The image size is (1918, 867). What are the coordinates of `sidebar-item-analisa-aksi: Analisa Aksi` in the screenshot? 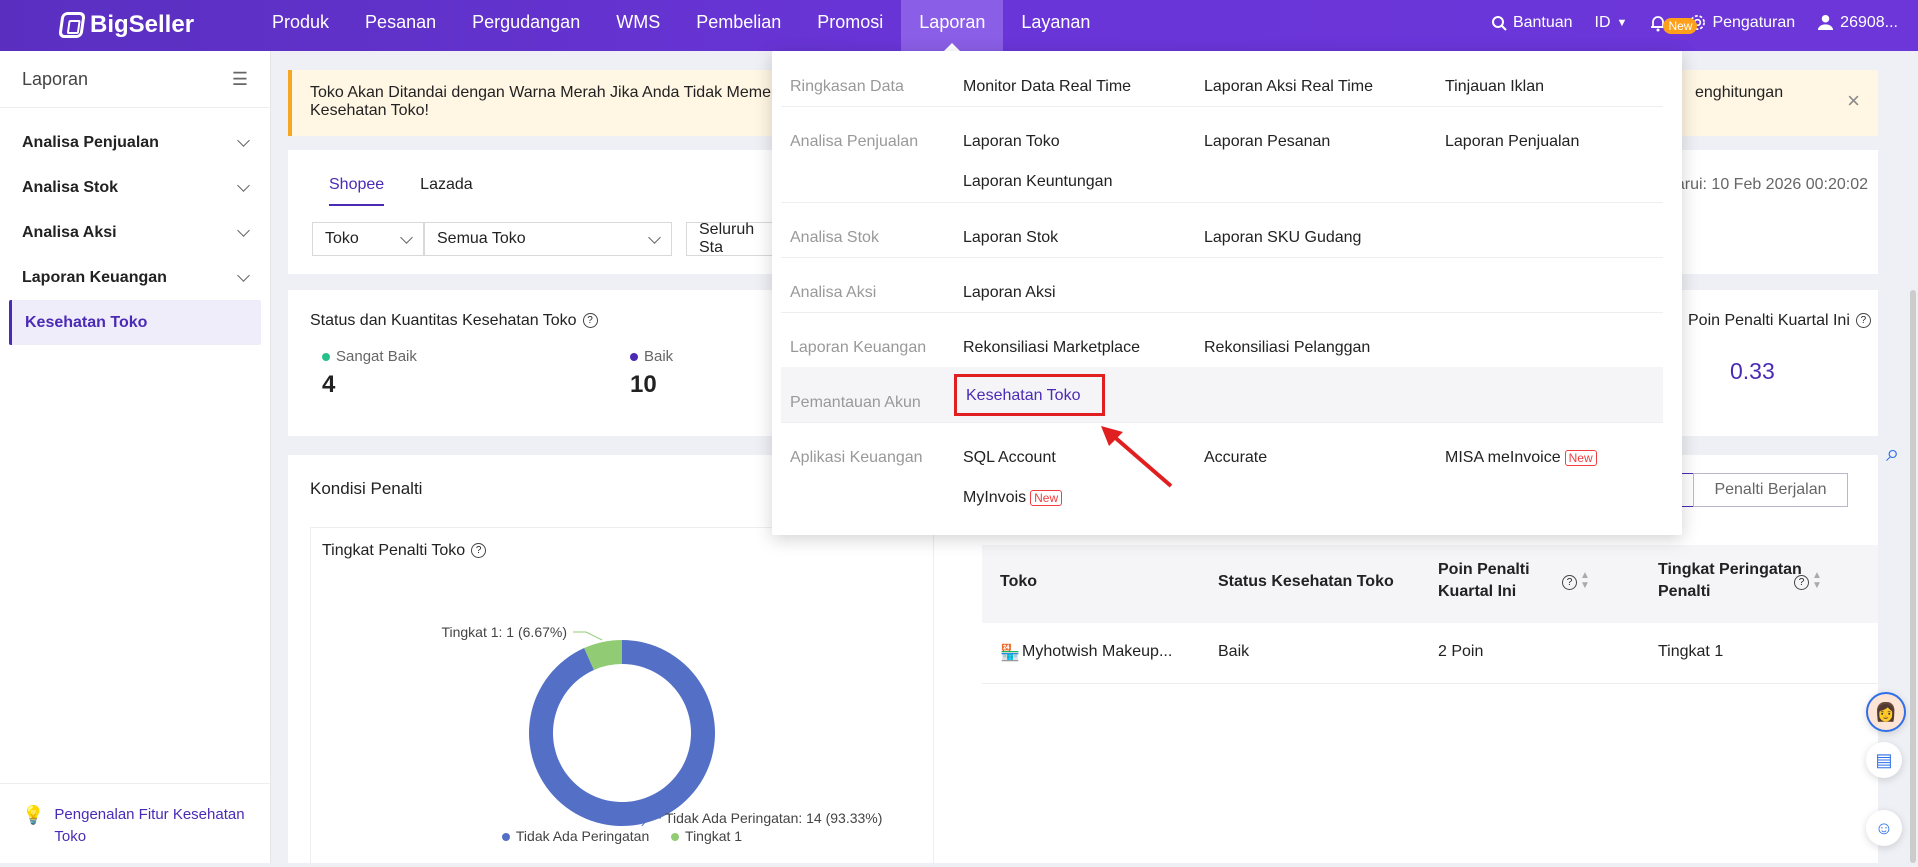 It's located at (135, 232).